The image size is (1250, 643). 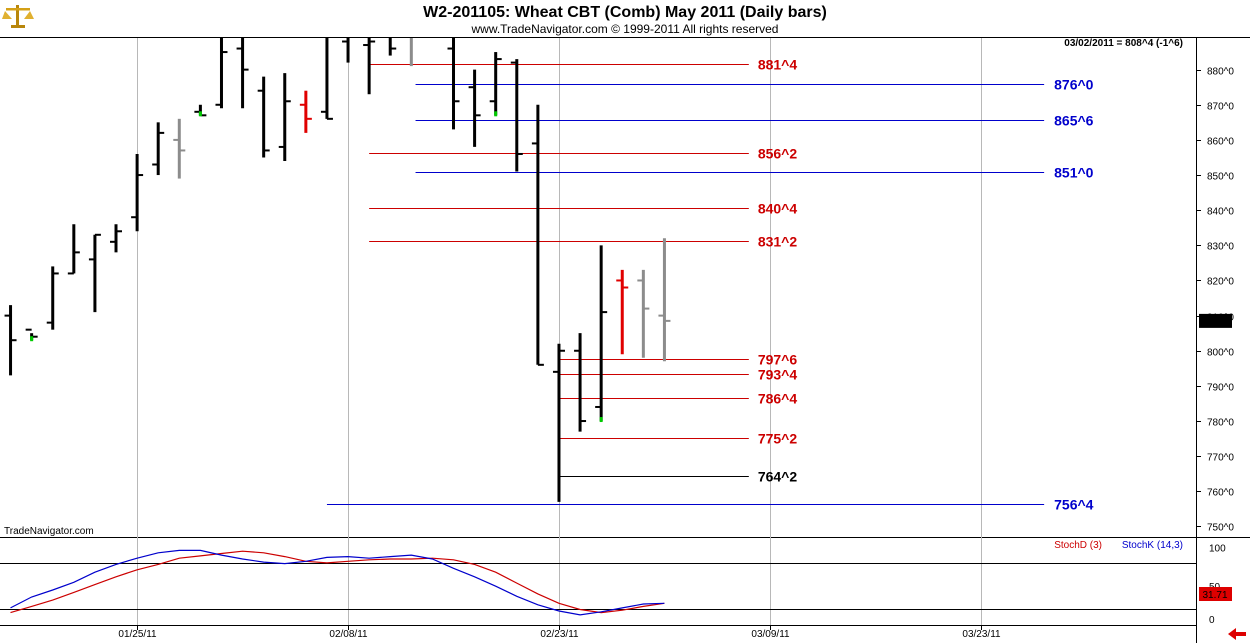 What do you see at coordinates (1217, 548) in the screenshot?
I see `stoch-tick-label: 100` at bounding box center [1217, 548].